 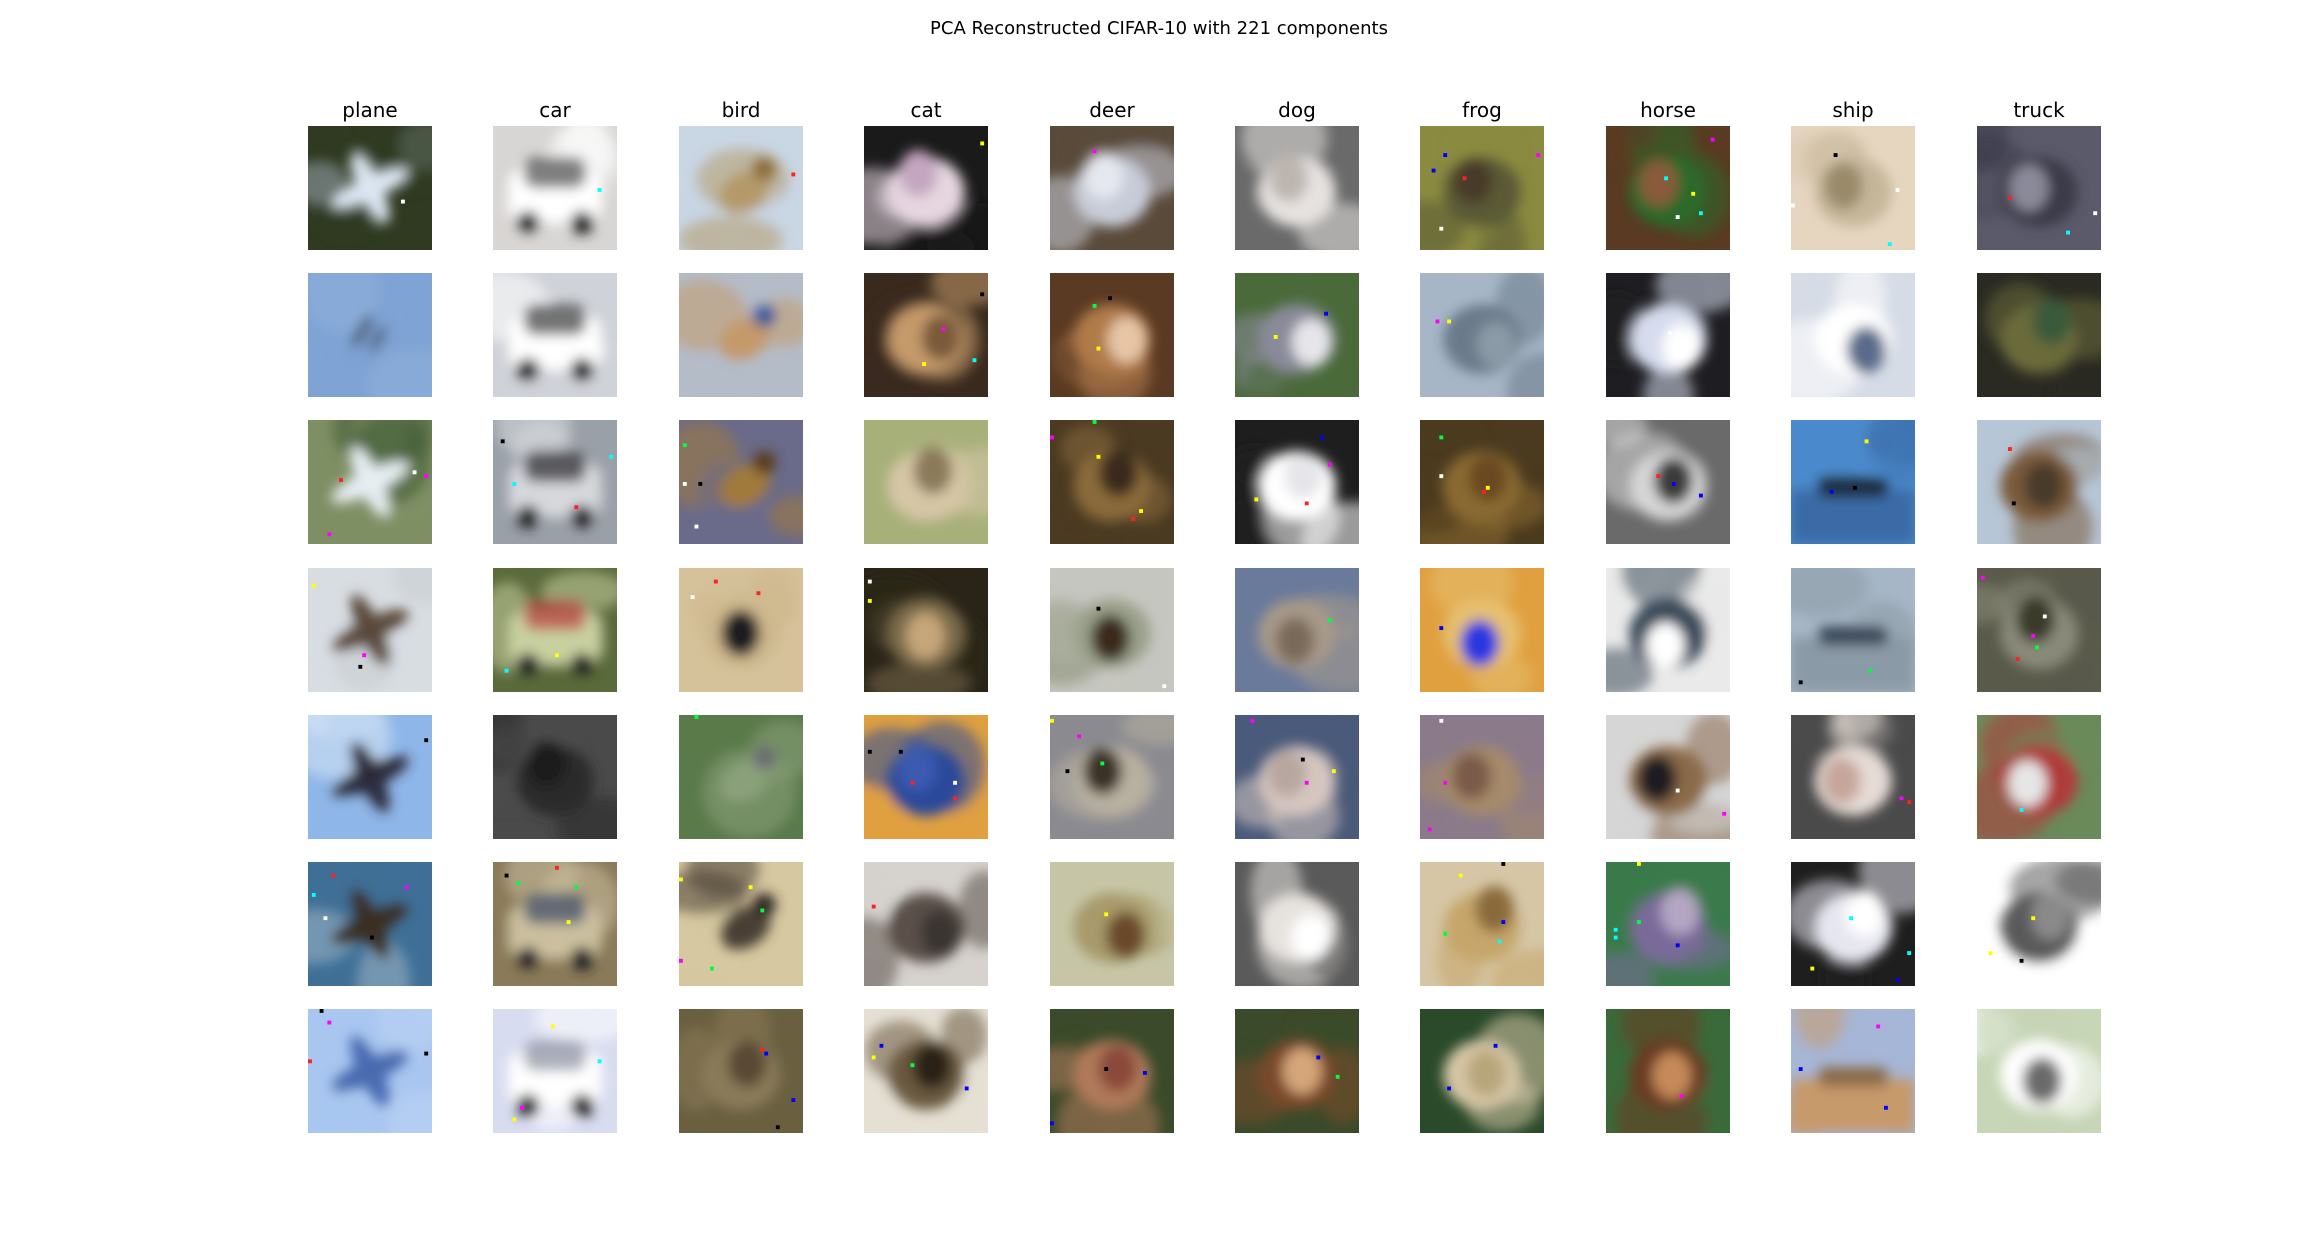 I want to click on column-label-plane: plane, so click(x=370, y=110).